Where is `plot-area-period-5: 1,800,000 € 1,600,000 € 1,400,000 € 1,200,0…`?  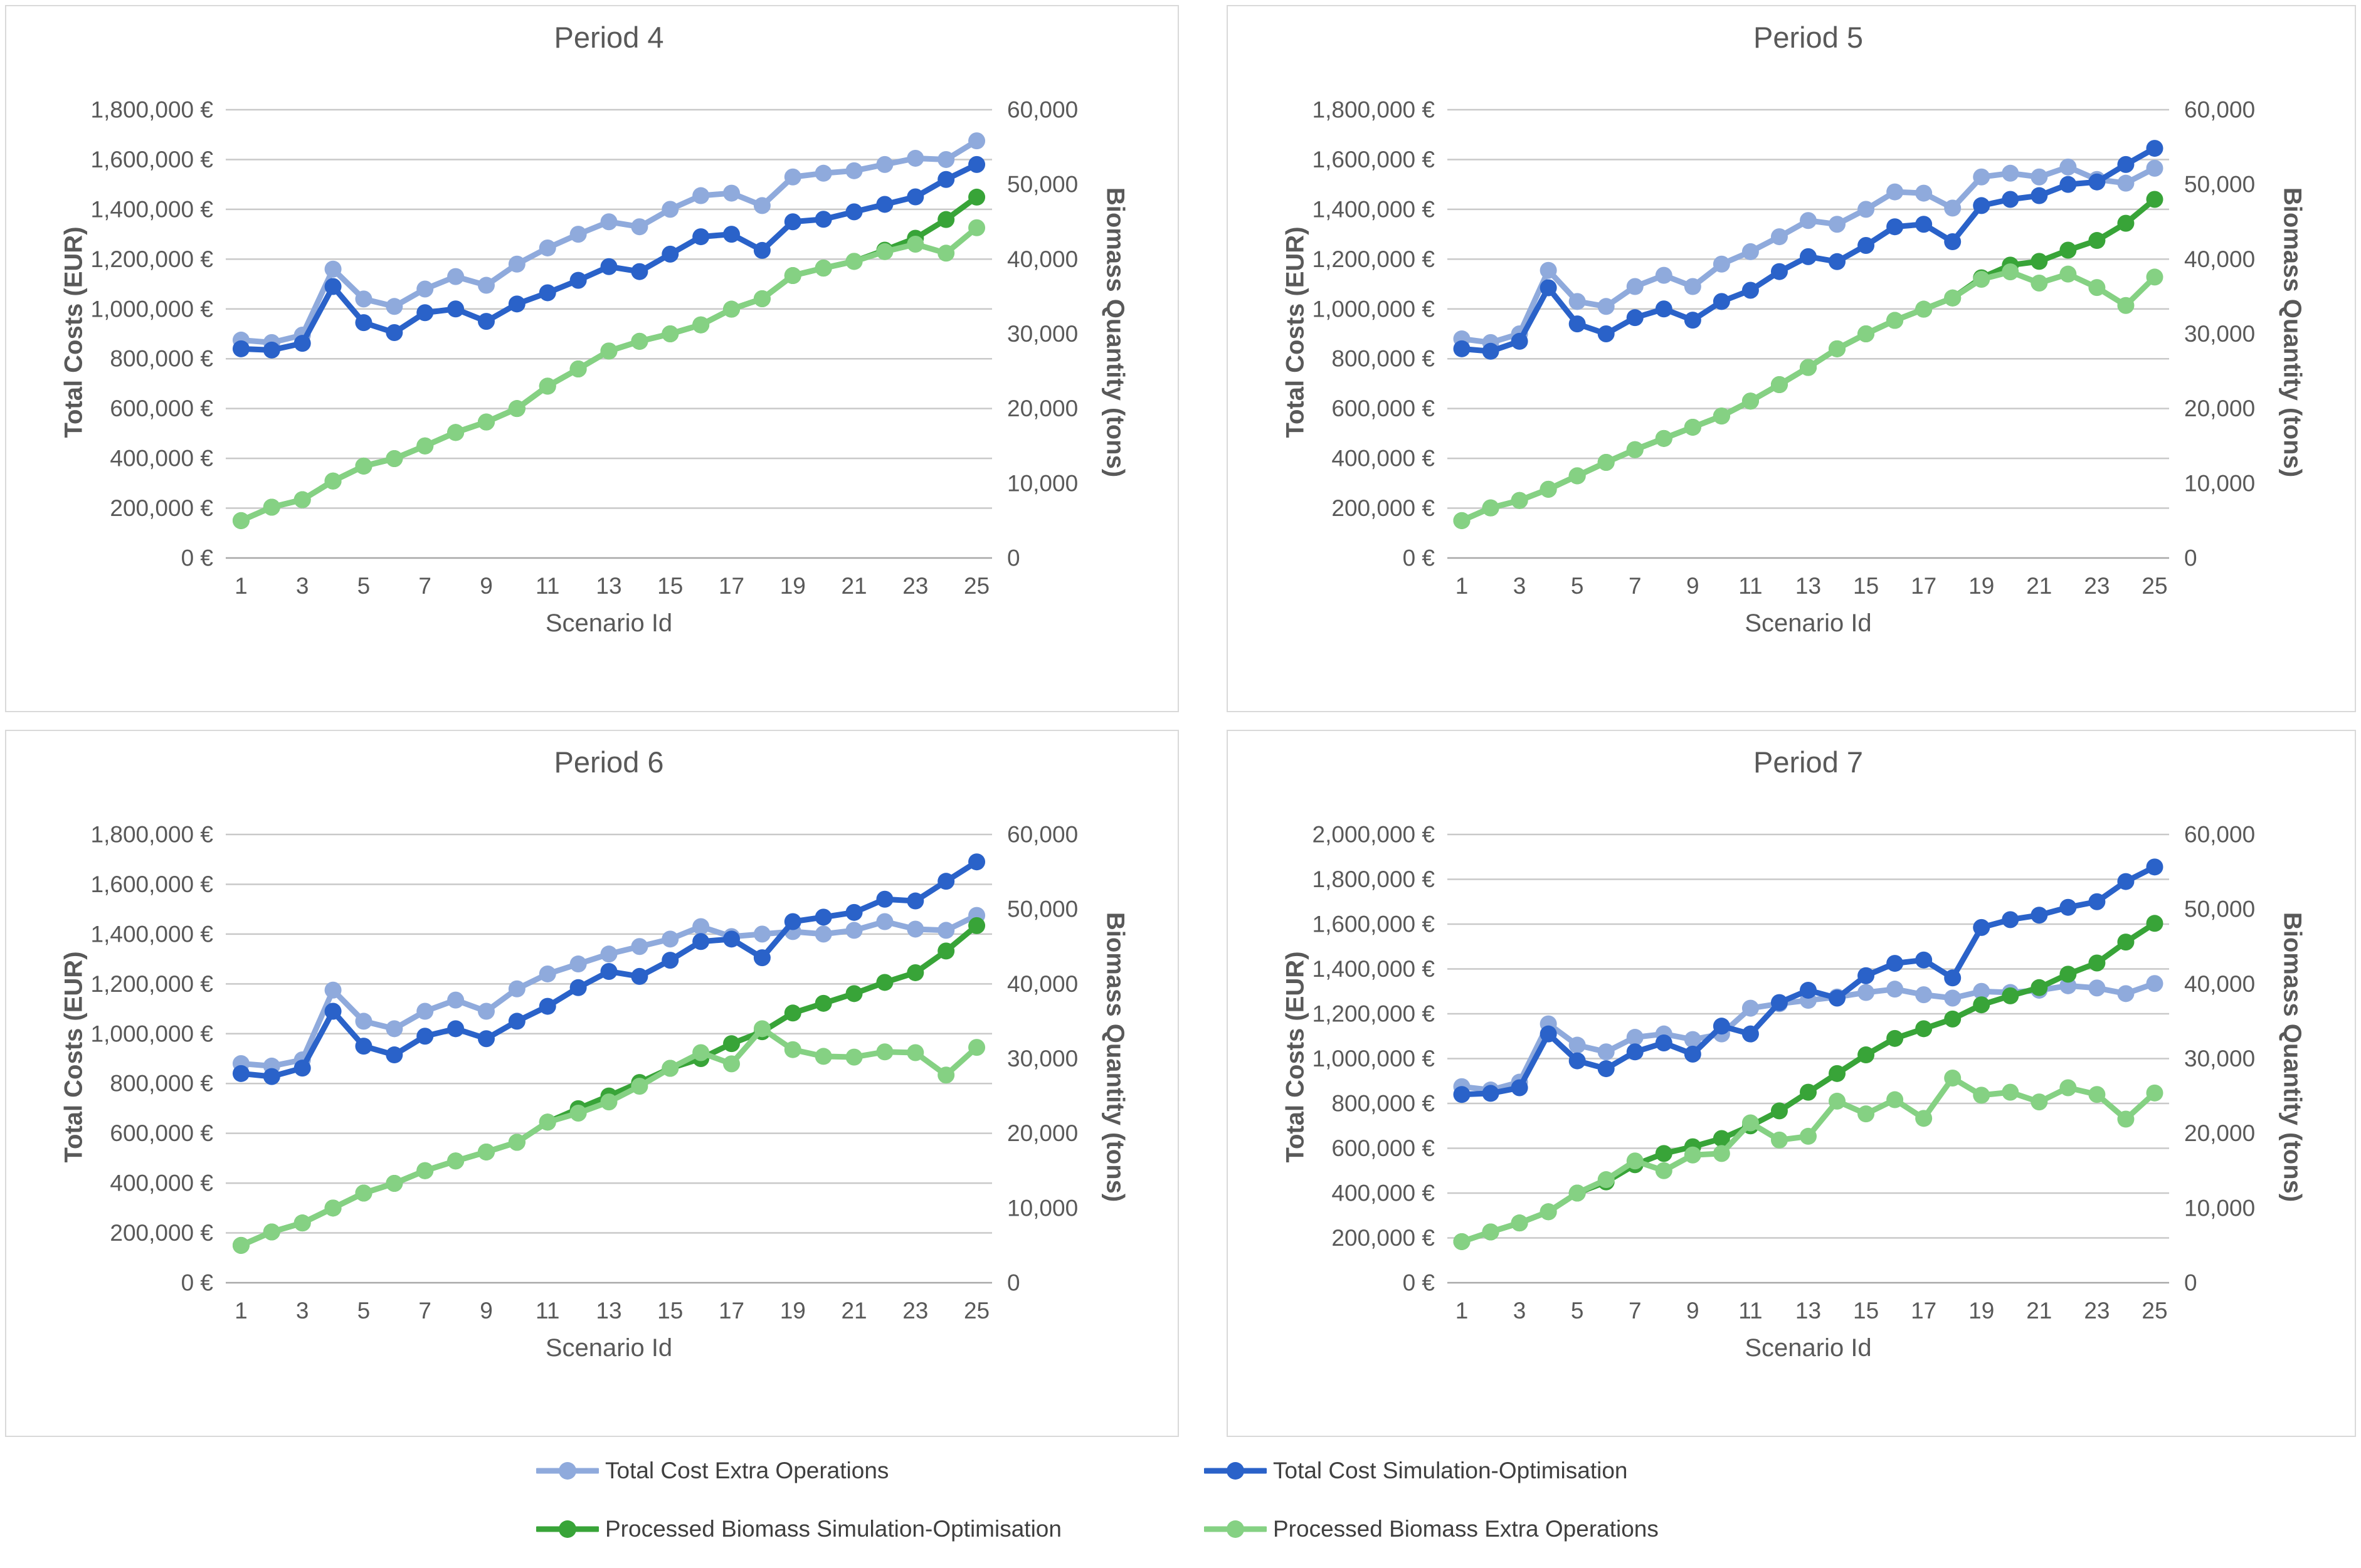 plot-area-period-5: 1,800,000 € 1,600,000 € 1,400,000 € 1,200,0… is located at coordinates (1785, 348).